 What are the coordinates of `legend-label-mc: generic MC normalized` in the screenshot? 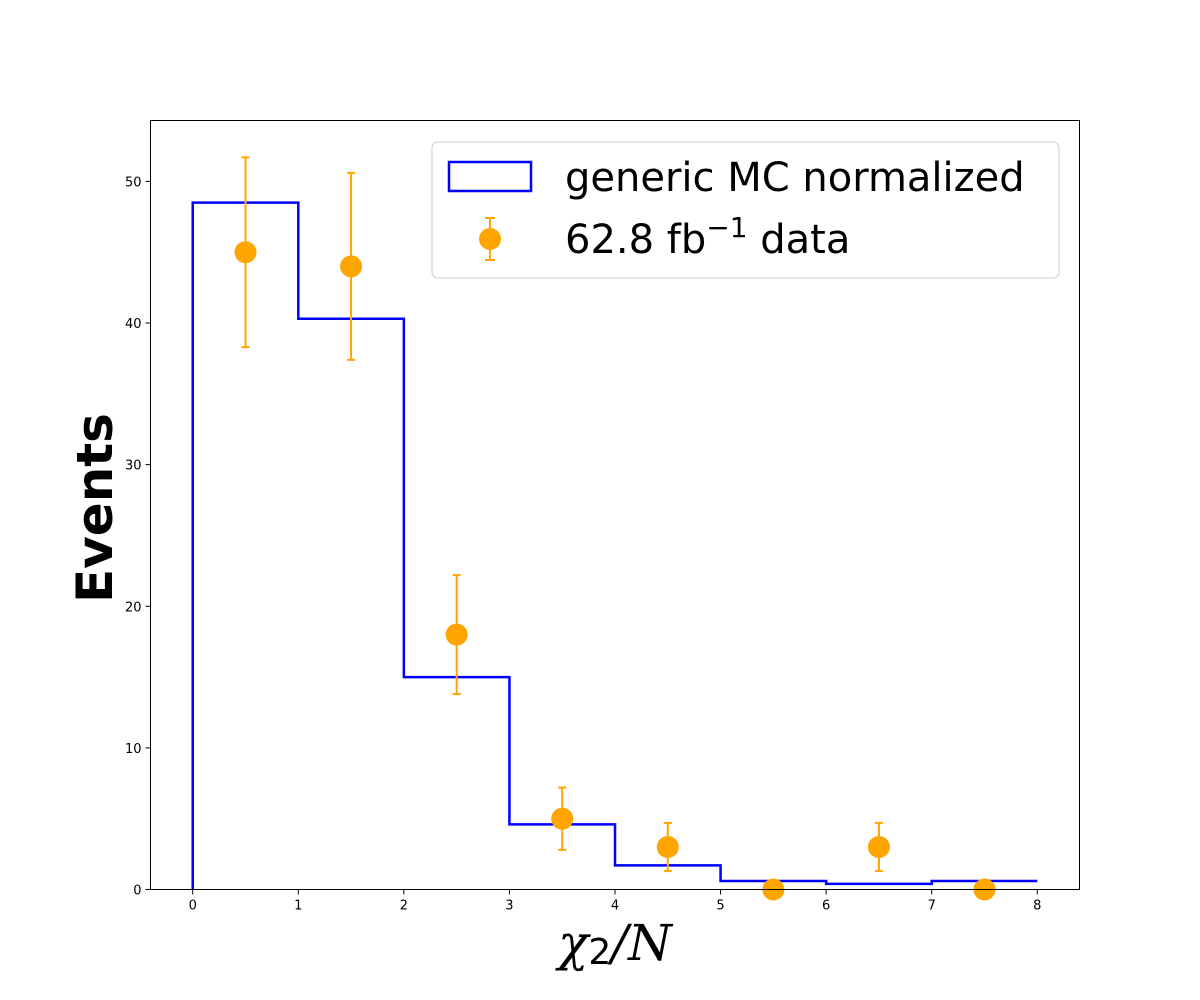 It's located at (795, 178).